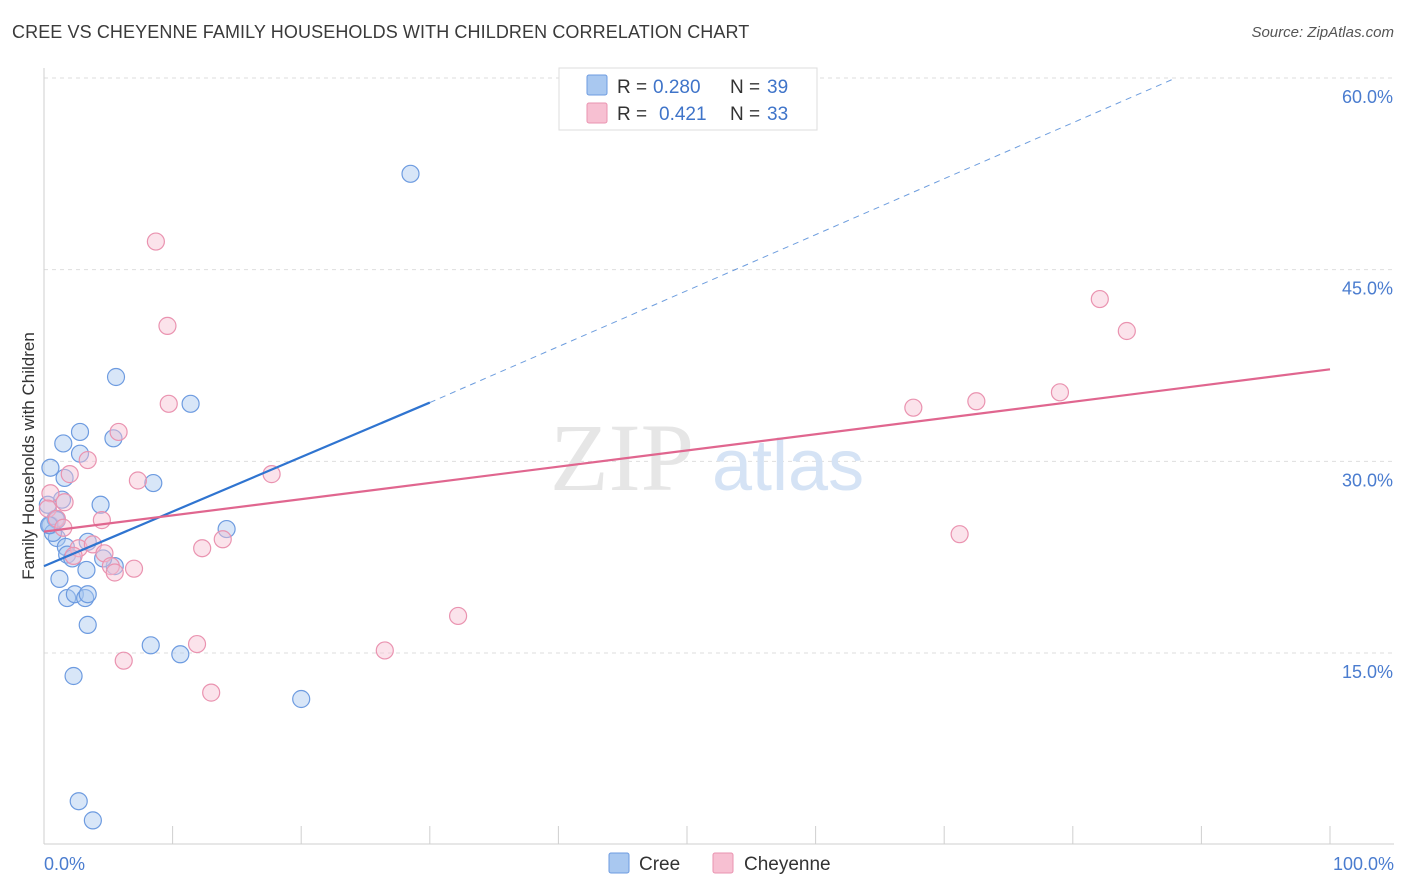 The height and width of the screenshot is (892, 1406). I want to click on bottom-legend: Cree Cheyenne, so click(719, 863).